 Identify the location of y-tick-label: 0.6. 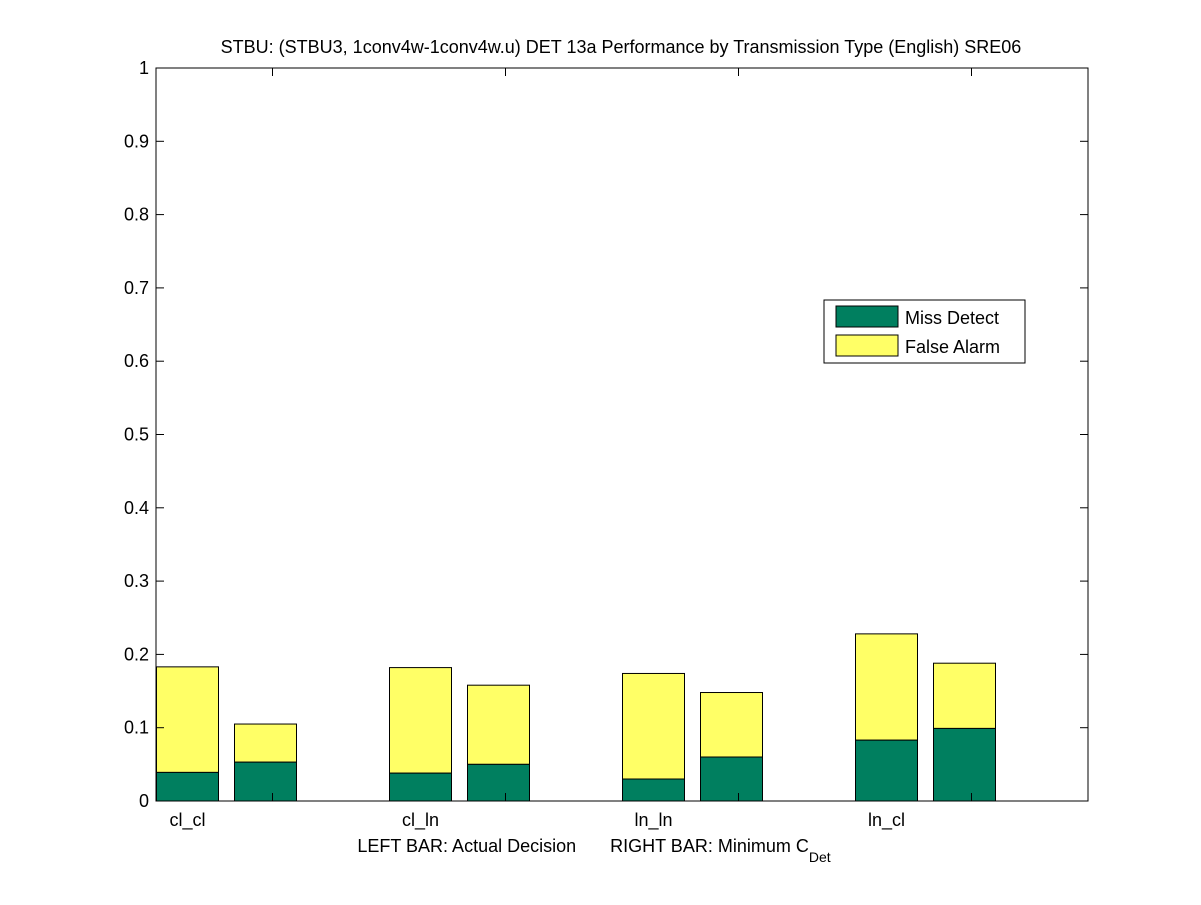
(136, 361).